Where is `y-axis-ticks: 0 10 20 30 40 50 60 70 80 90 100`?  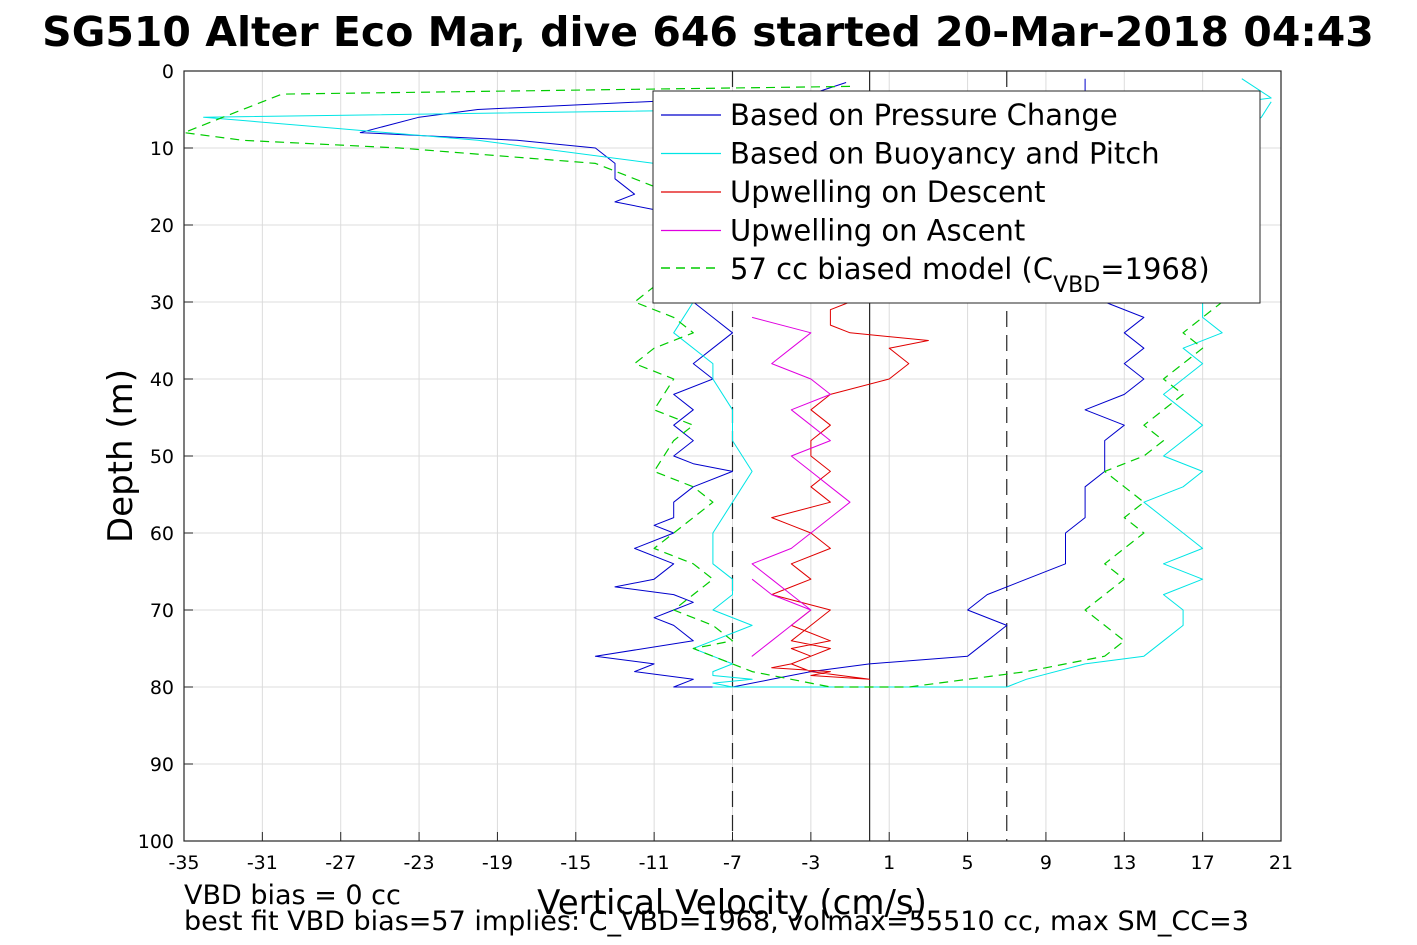
y-axis-ticks: 0 10 20 30 40 50 60 70 80 90 100 is located at coordinates (165, 457).